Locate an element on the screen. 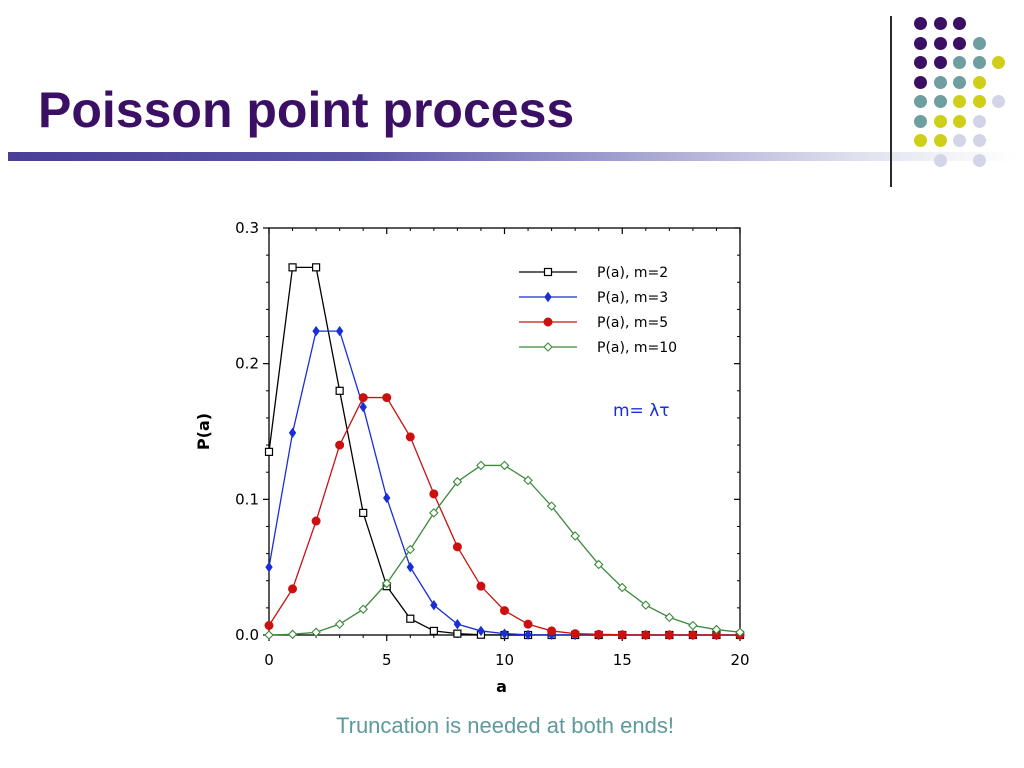  legend-label-3: P(a), m=5 is located at coordinates (632, 323).